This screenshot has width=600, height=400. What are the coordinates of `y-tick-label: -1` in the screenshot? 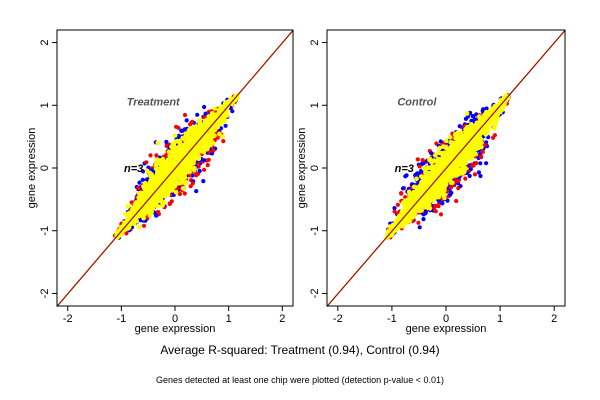 It's located at (45, 231).